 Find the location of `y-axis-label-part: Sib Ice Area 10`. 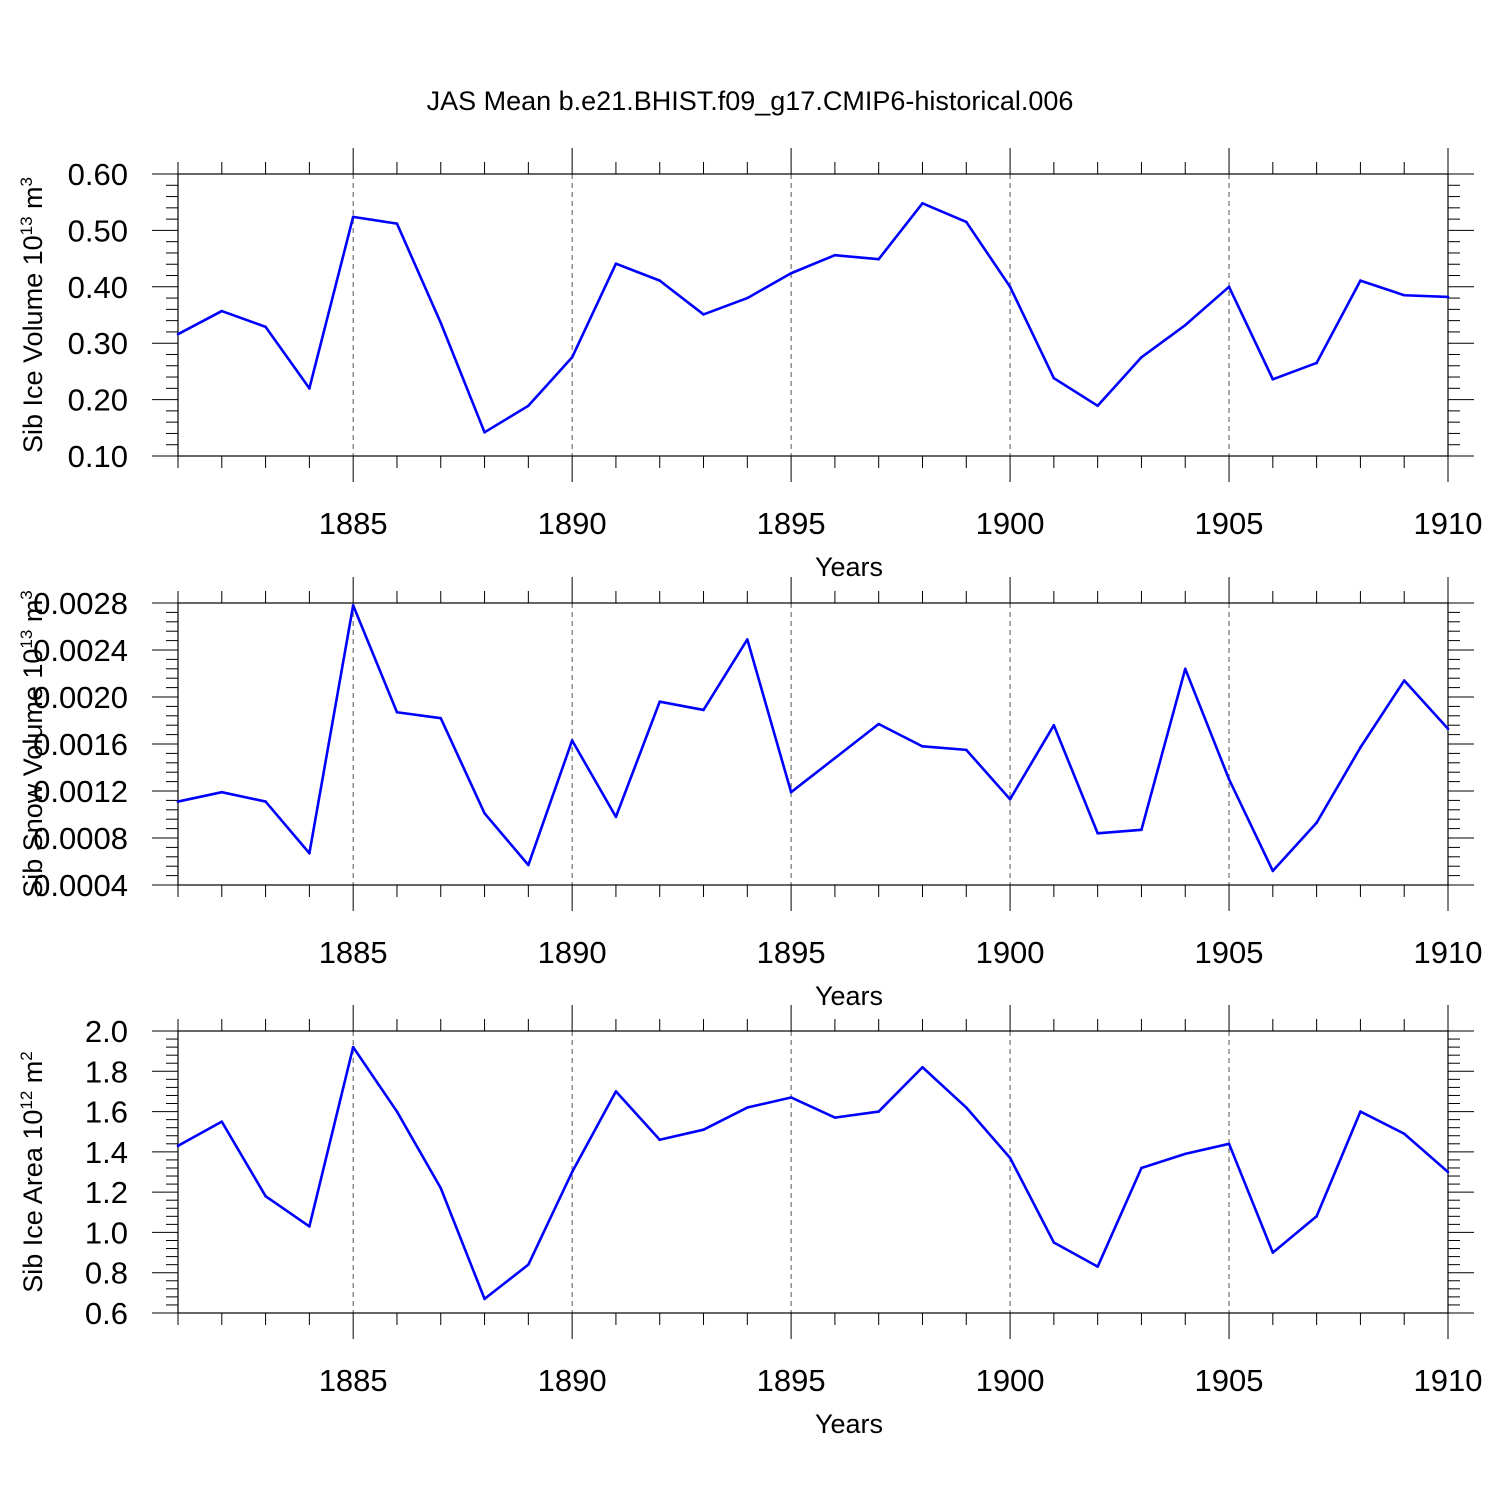

y-axis-label-part: Sib Ice Area 10 is located at coordinates (33, 1201).